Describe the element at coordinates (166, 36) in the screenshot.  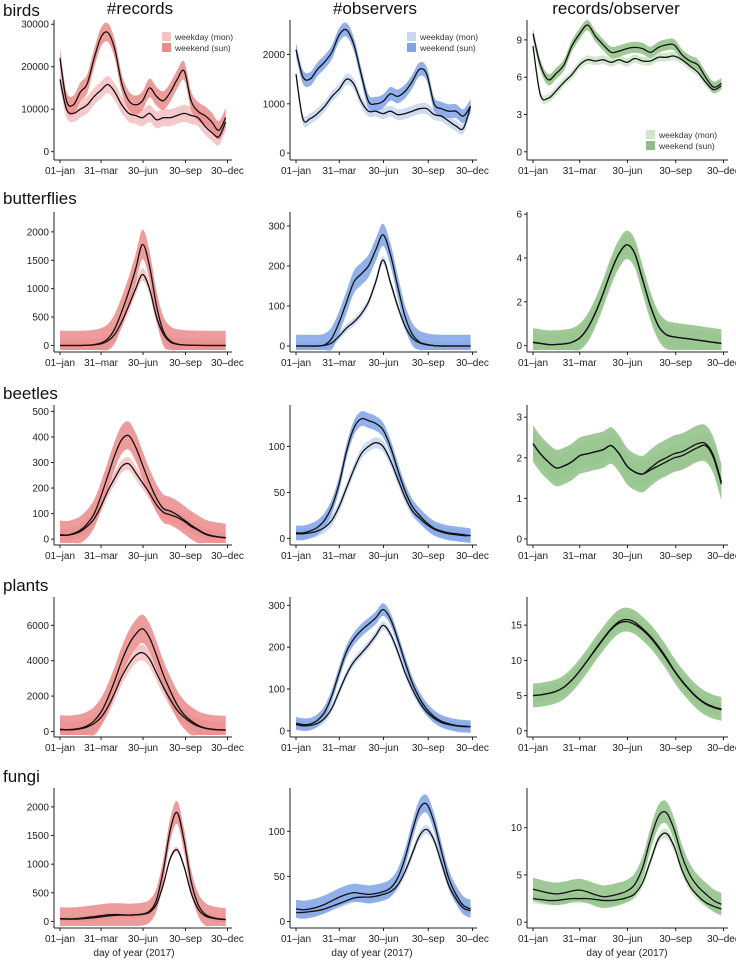
I see `legend-swatch-weekday` at that location.